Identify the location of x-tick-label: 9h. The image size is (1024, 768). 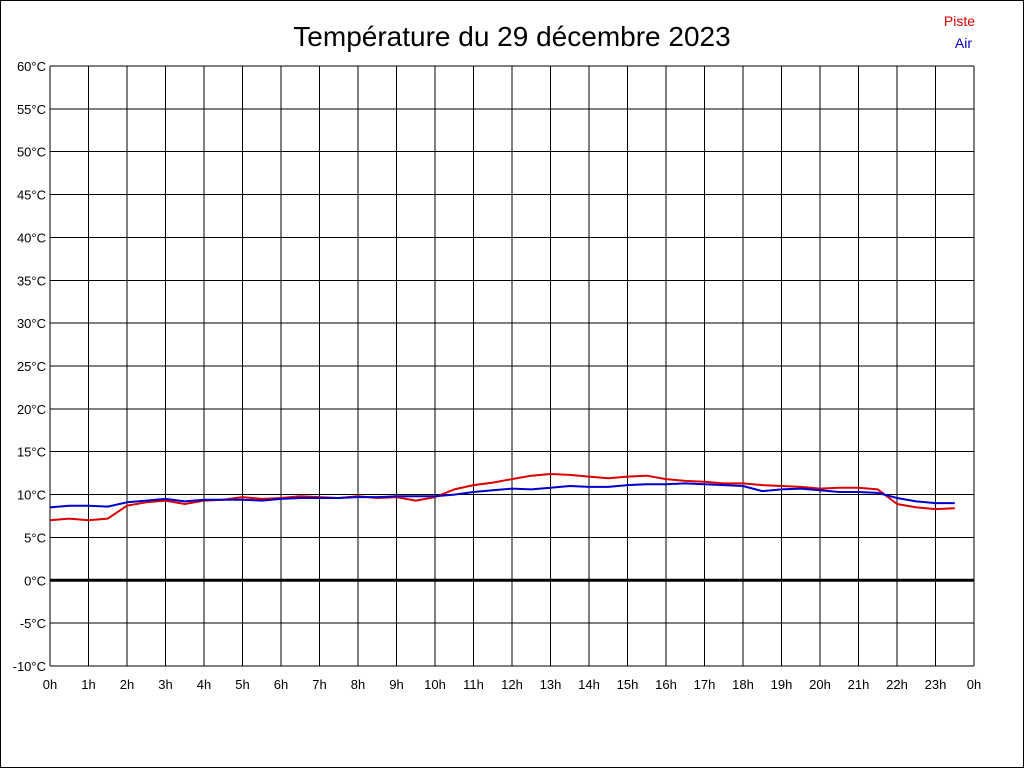
(396, 684).